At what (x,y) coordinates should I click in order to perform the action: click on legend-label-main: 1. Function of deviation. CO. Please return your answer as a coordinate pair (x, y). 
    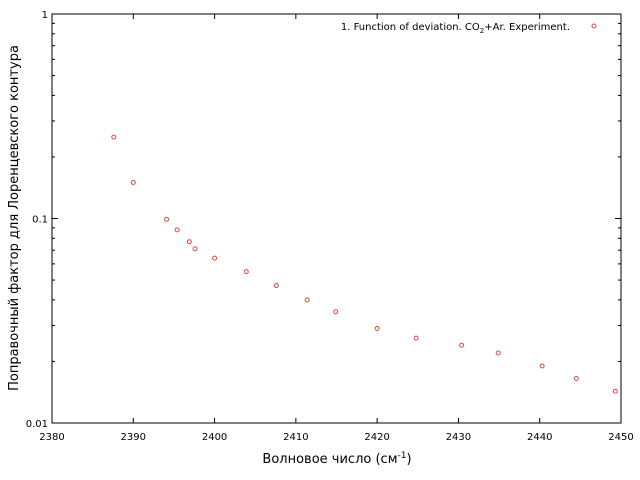
    Looking at the image, I should click on (410, 27).